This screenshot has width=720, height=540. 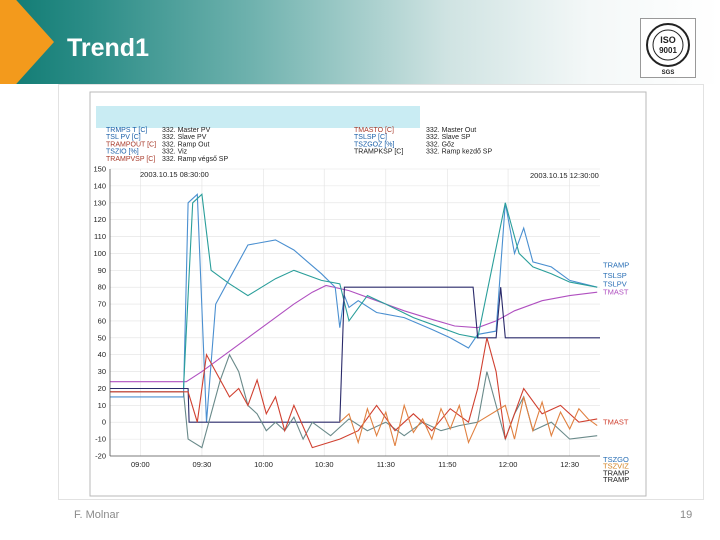 I want to click on y-tick-label: 120, so click(x=99, y=219).